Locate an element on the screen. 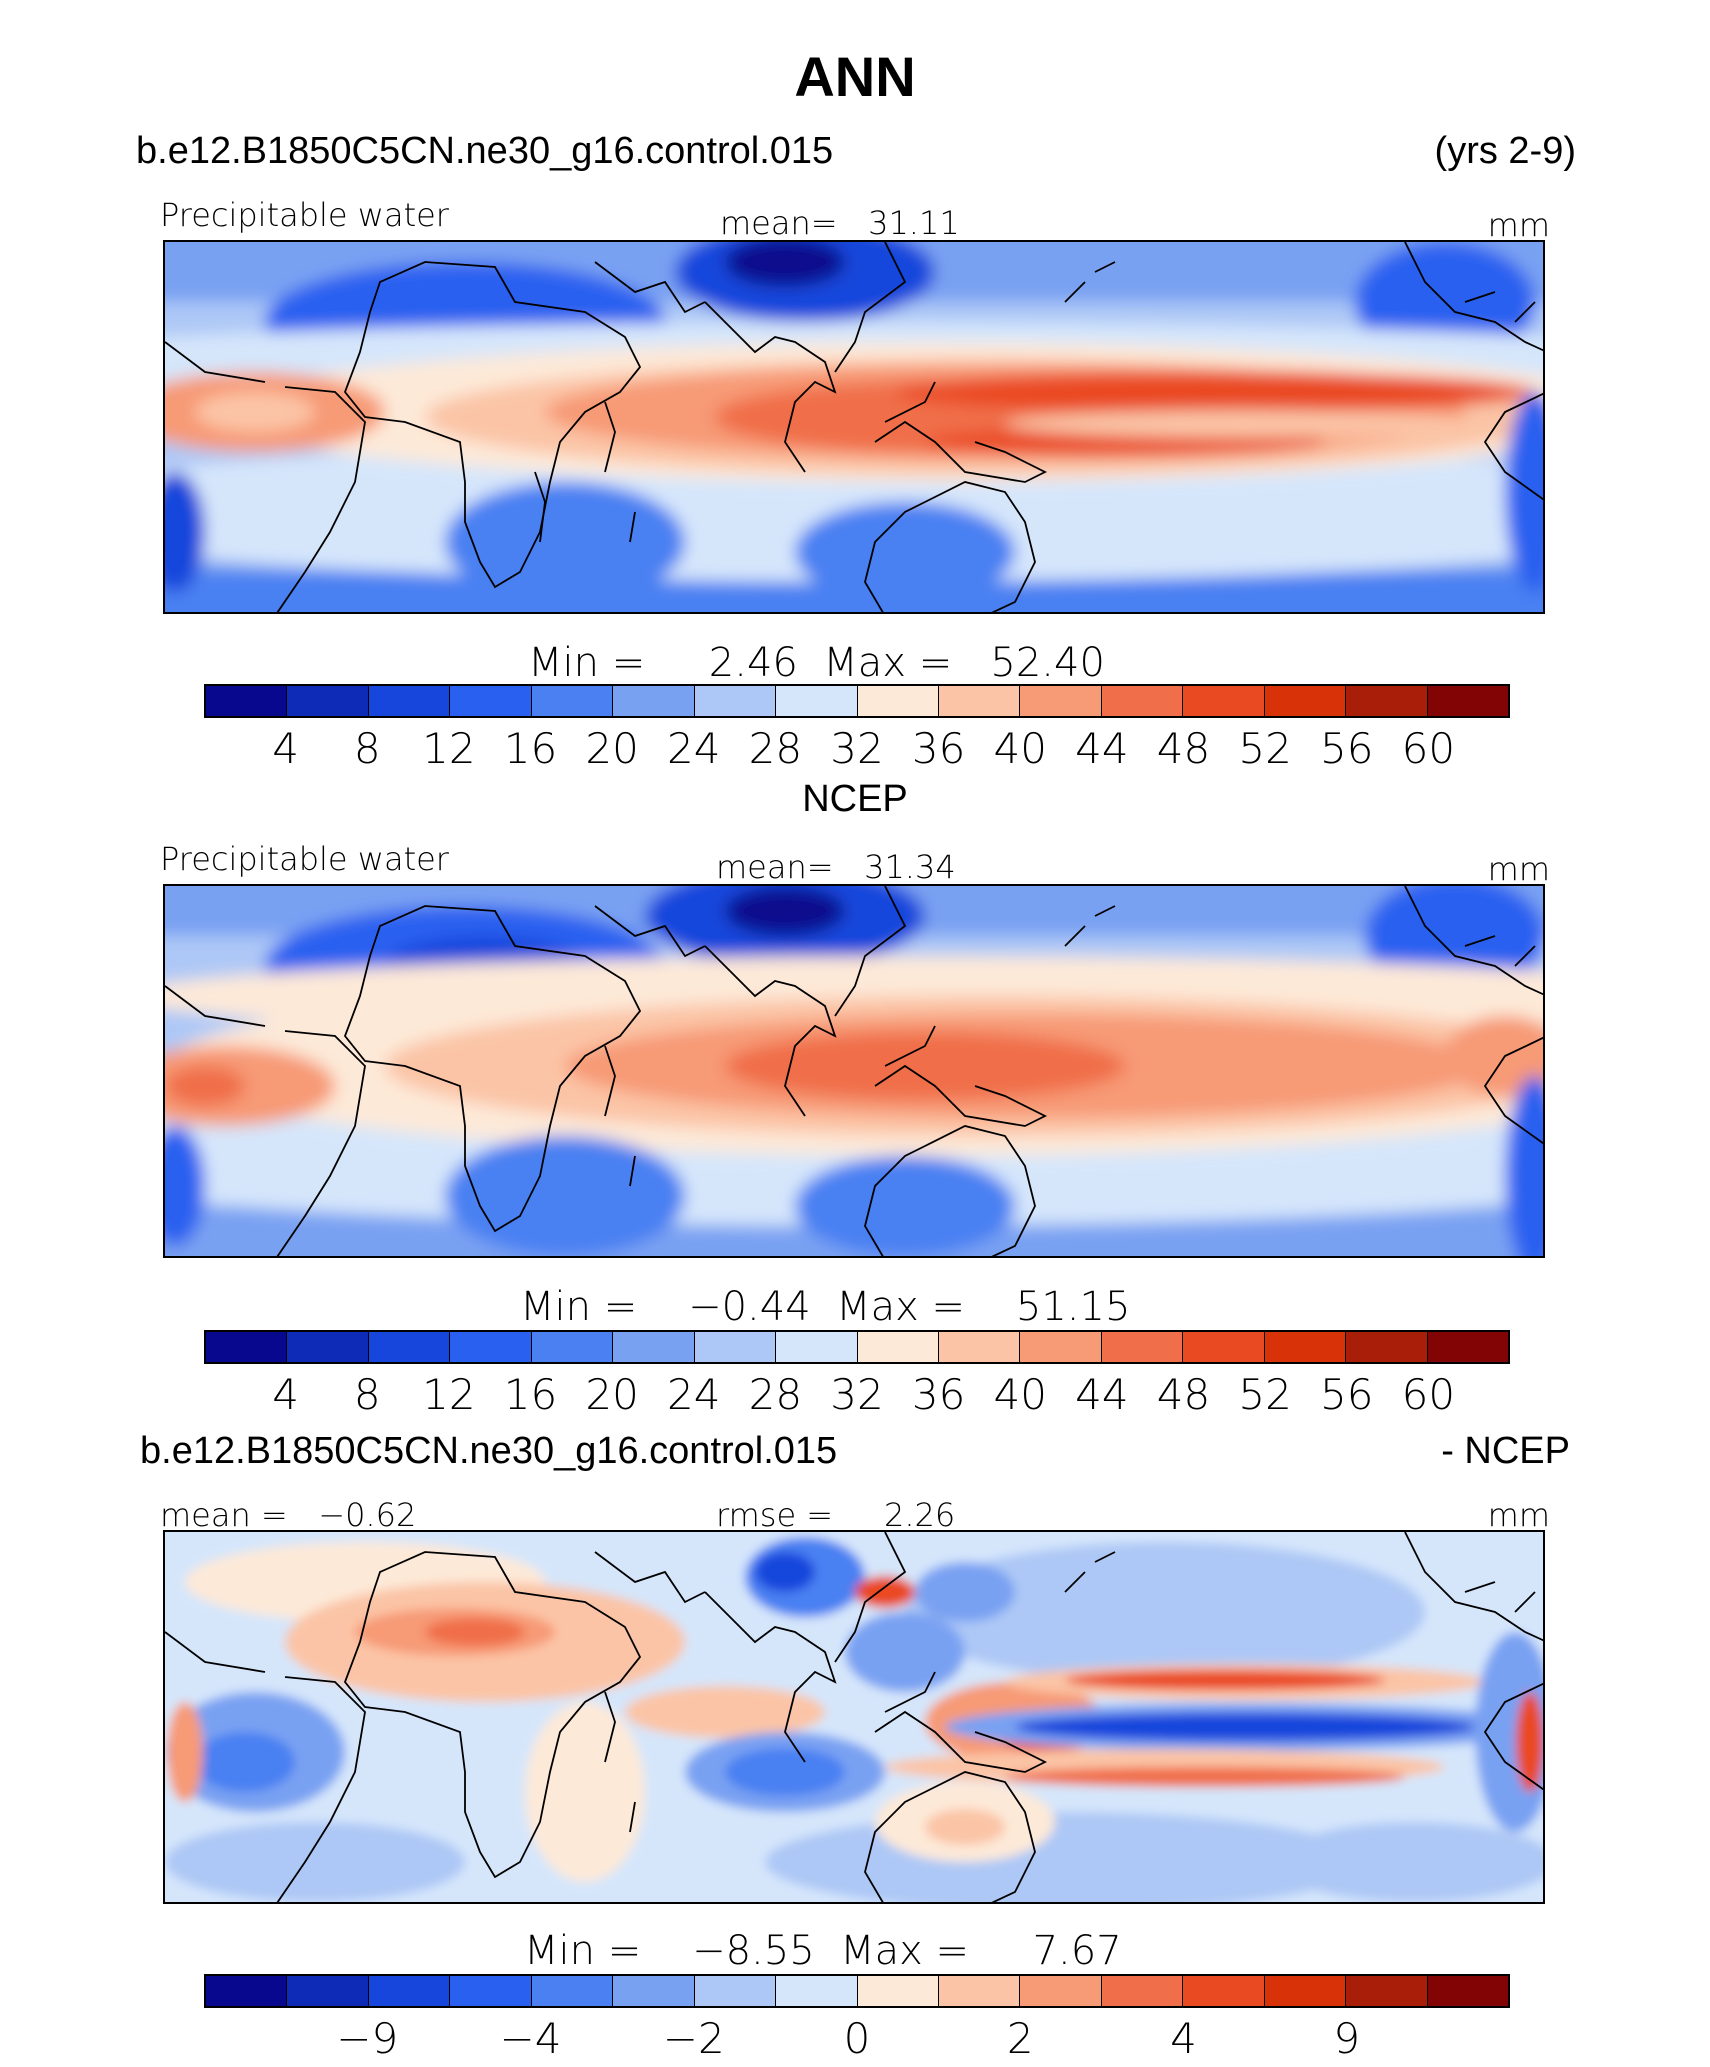 The width and height of the screenshot is (1710, 2067). colorbar-tick-label: 28 is located at coordinates (775, 748).